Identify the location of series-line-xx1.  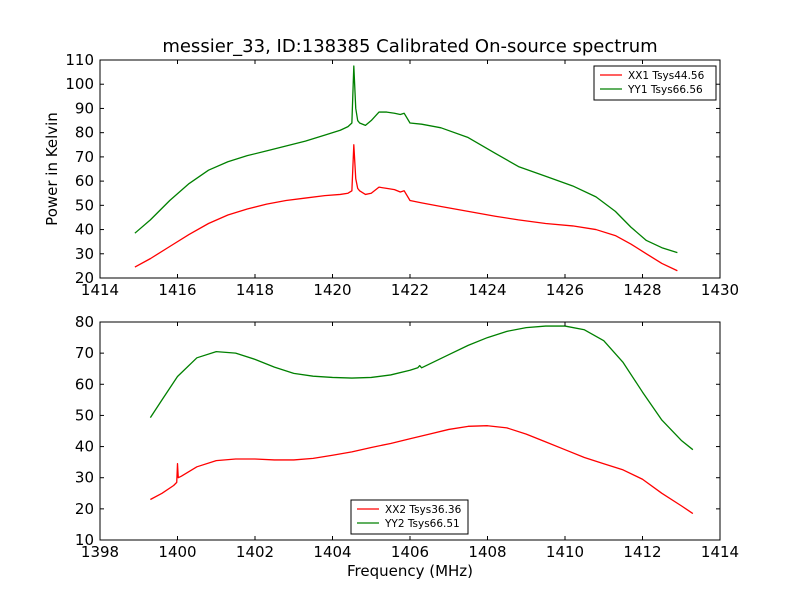
(406, 208).